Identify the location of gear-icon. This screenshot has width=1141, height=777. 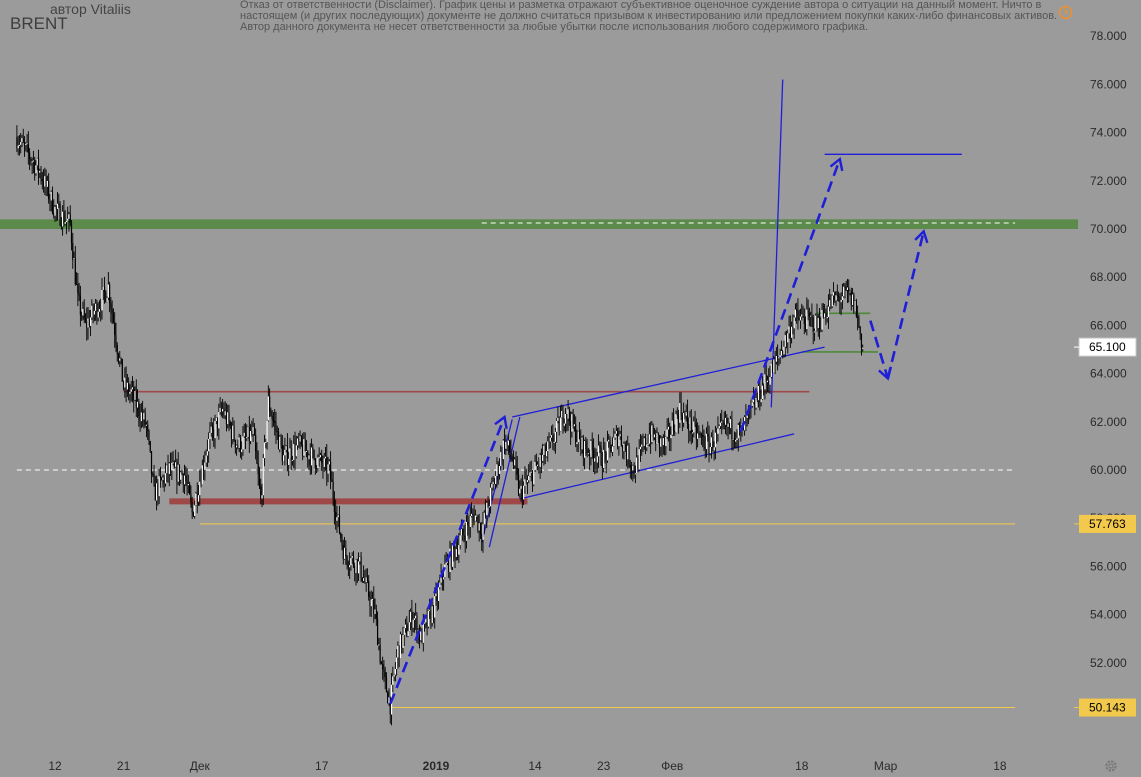
(1111, 766).